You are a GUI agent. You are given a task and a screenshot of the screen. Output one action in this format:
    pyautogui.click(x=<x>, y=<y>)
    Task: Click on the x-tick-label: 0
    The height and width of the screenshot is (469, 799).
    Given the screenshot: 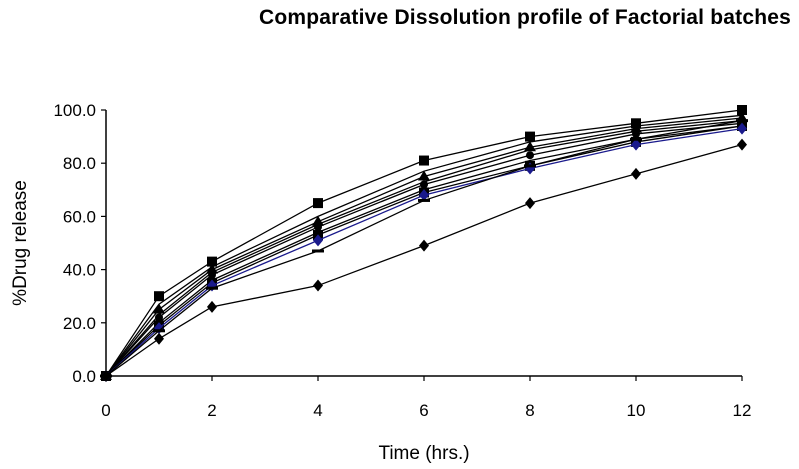 What is the action you would take?
    pyautogui.click(x=105, y=410)
    